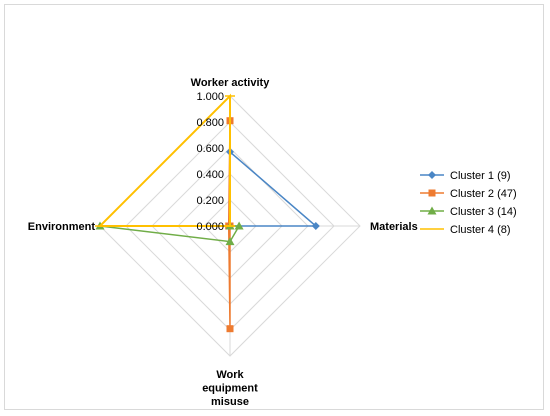 This screenshot has height=416, width=550. I want to click on radar-tick-labels: 0.000 0.200 0.400 0.600 0.800 1.000, so click(210, 162).